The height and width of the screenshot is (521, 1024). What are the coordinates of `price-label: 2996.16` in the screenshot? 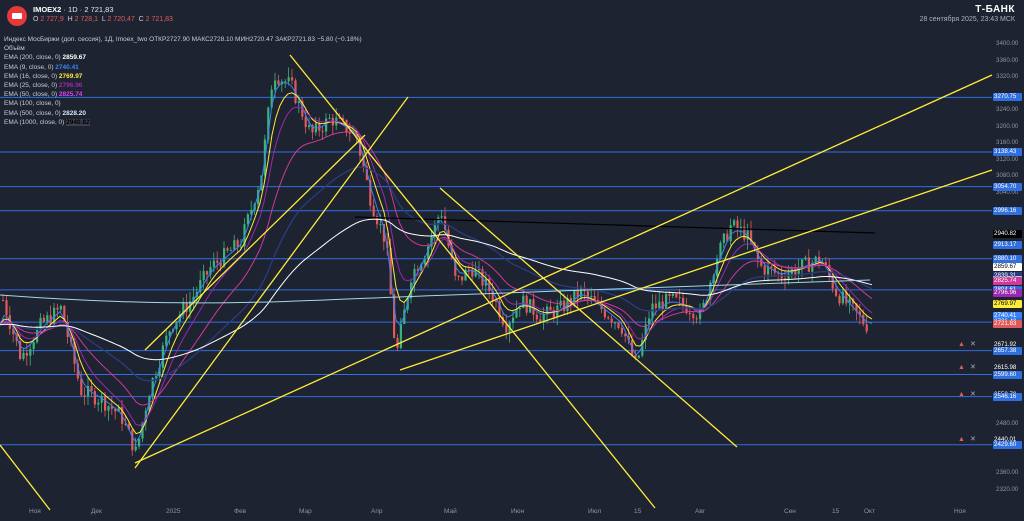 It's located at (1007, 210).